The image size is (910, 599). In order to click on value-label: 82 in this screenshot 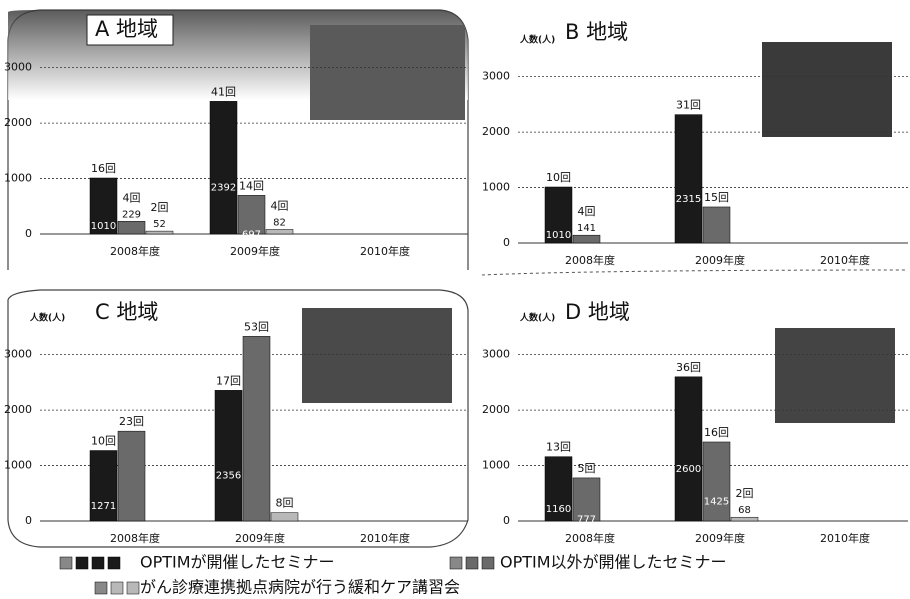, I will do `click(279, 222)`.